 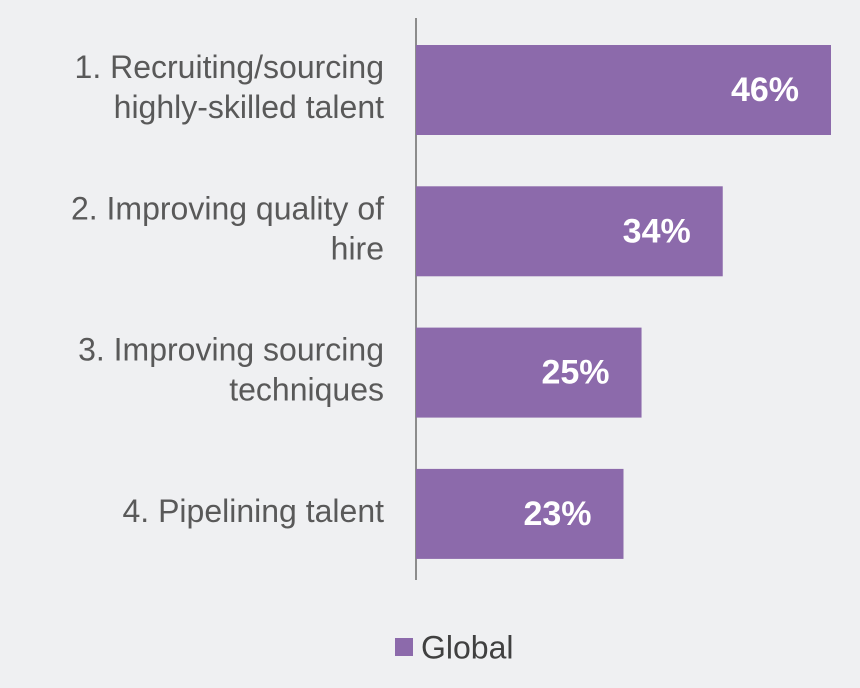 What do you see at coordinates (231, 350) in the screenshot?
I see `category-label-line: 3. Improving sourcing` at bounding box center [231, 350].